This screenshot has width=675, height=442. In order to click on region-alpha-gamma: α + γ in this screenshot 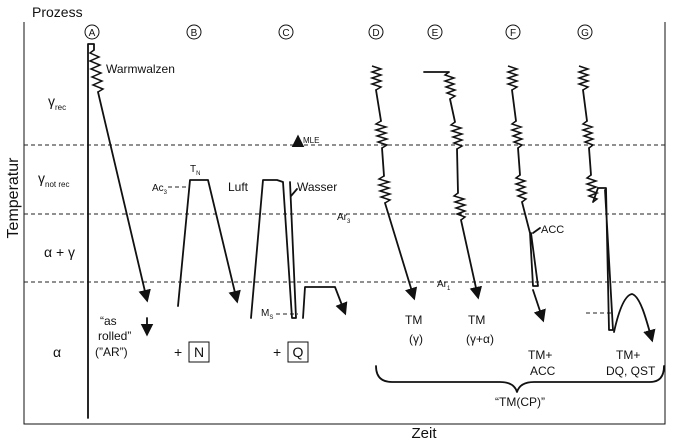, I will do `click(59, 252)`.